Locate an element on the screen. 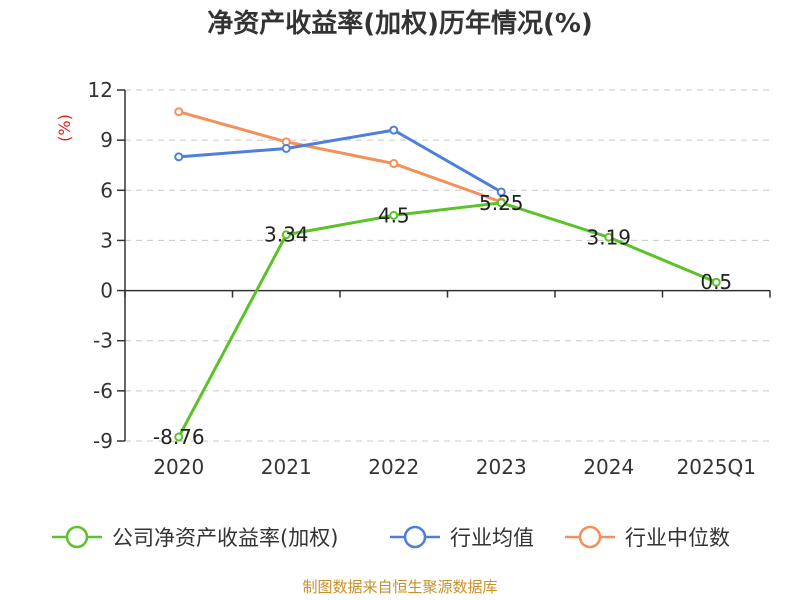  y-tick-label: 9 is located at coordinates (106, 140).